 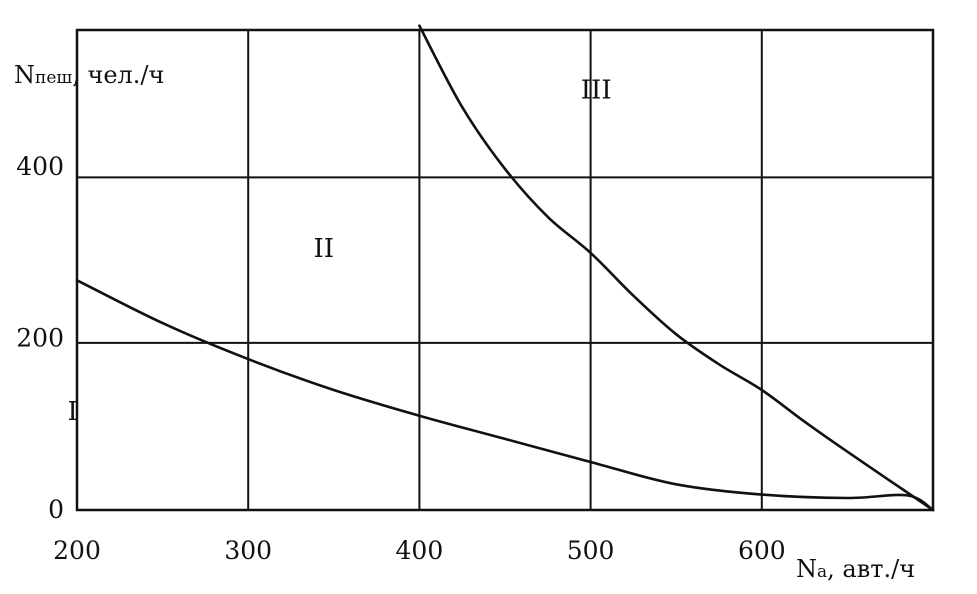 I want to click on x-axis-label-sub: а, so click(x=822, y=572).